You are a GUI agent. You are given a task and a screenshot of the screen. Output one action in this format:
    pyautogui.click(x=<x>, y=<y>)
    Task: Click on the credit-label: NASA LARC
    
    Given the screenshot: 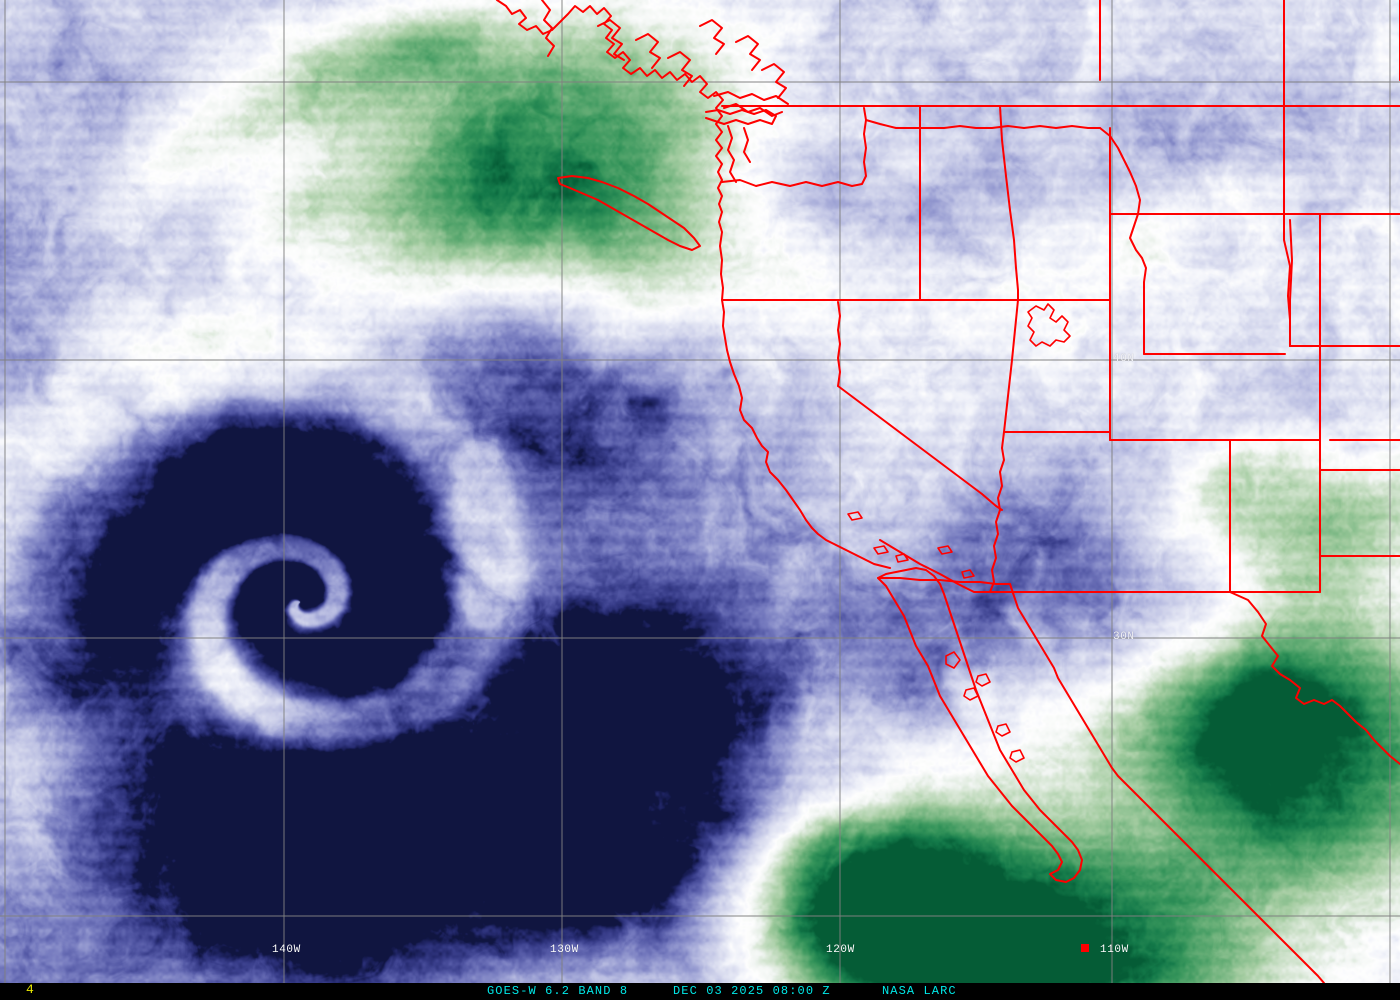 What is the action you would take?
    pyautogui.click(x=919, y=991)
    